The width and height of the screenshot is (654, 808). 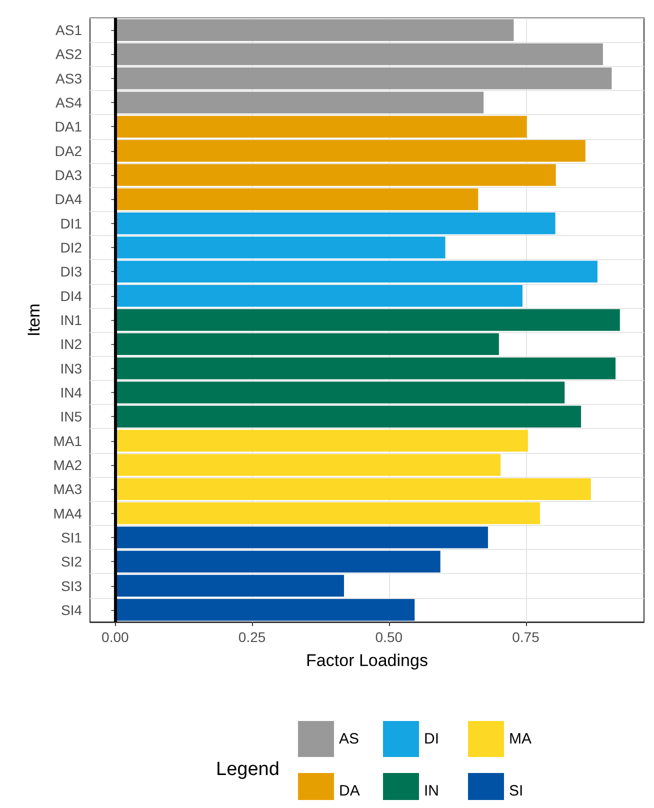 What do you see at coordinates (67, 513) in the screenshot?
I see `y-tick-label: MA4` at bounding box center [67, 513].